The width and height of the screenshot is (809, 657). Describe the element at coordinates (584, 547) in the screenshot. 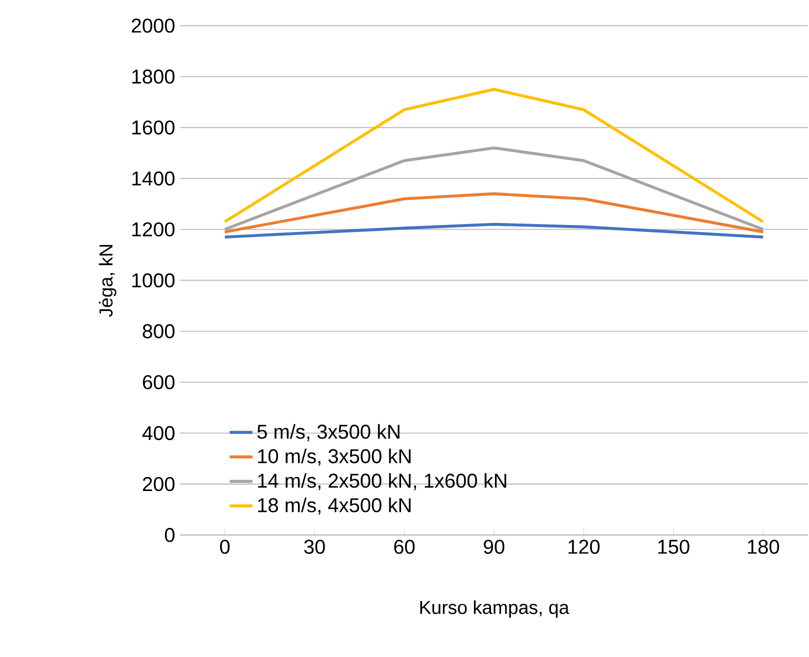

I see `x-tick-label: 120` at that location.